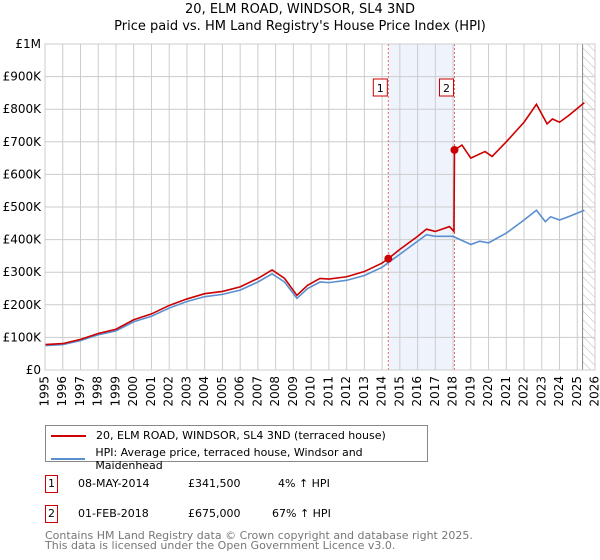  Describe the element at coordinates (257, 391) in the screenshot. I see `x-tick-label: 2007` at that location.